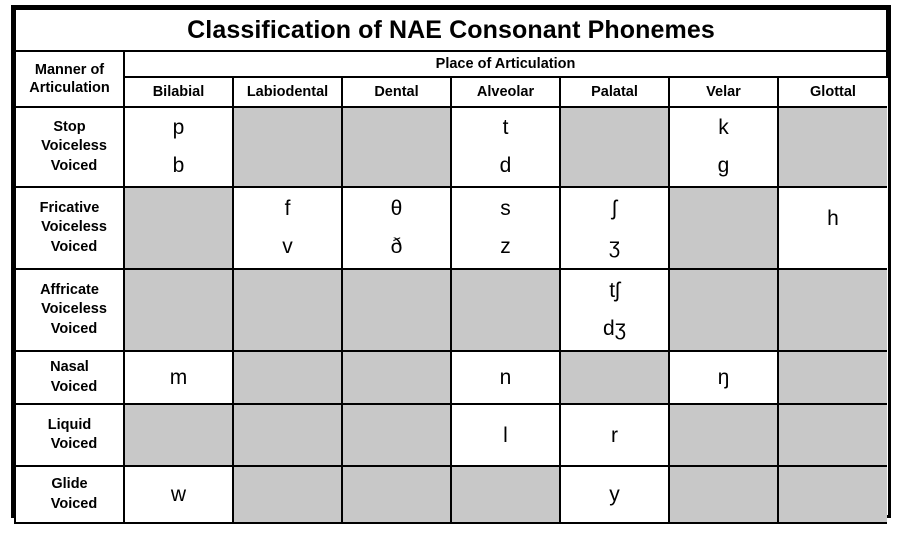 This screenshot has width=908, height=537. I want to click on phoneme-cell-glide-bilabial: w, so click(178, 494).